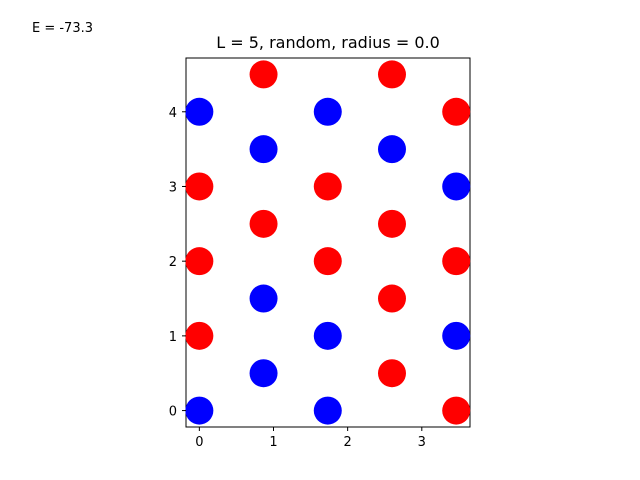  Describe the element at coordinates (348, 442) in the screenshot. I see `x-tick-label: 2` at that location.